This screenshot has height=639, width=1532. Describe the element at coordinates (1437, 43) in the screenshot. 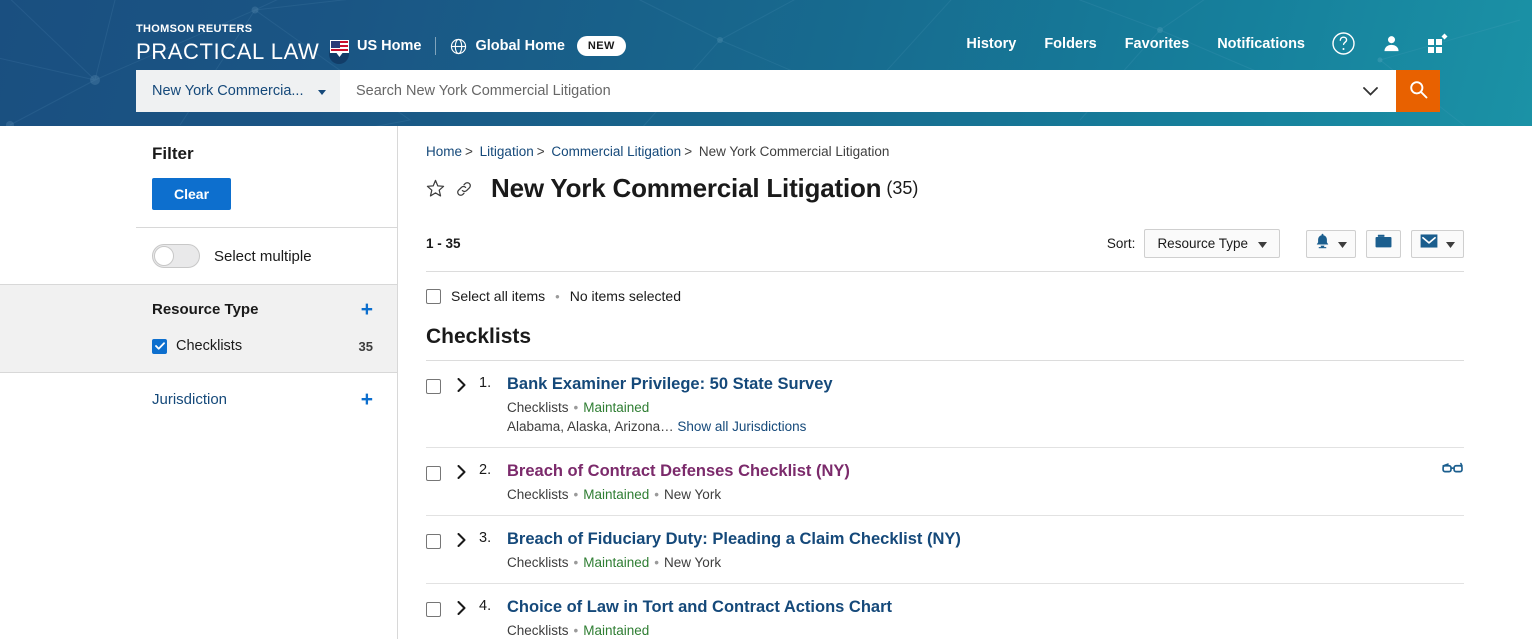

I see `app-grid-icon` at that location.